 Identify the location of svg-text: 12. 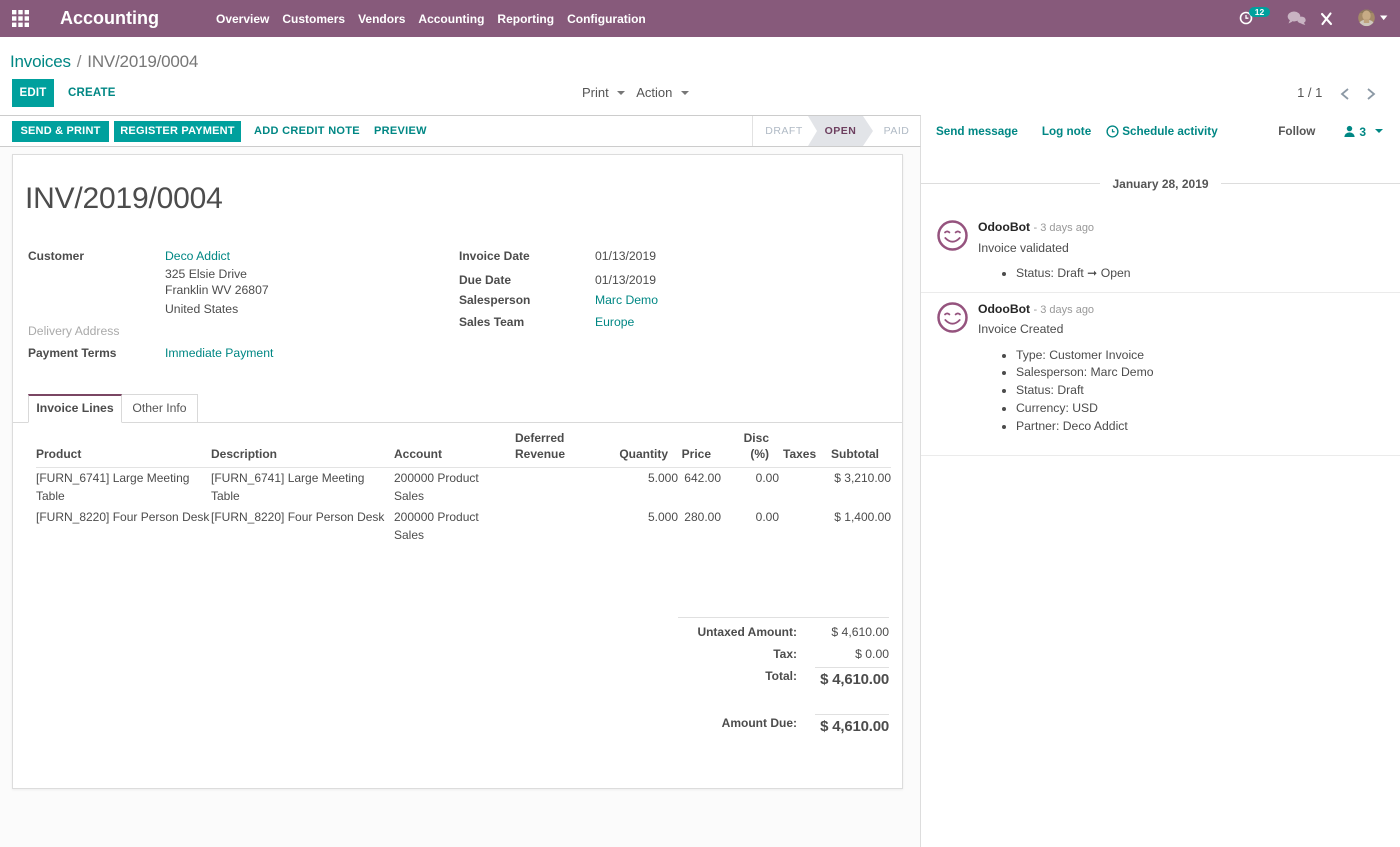
(1260, 12).